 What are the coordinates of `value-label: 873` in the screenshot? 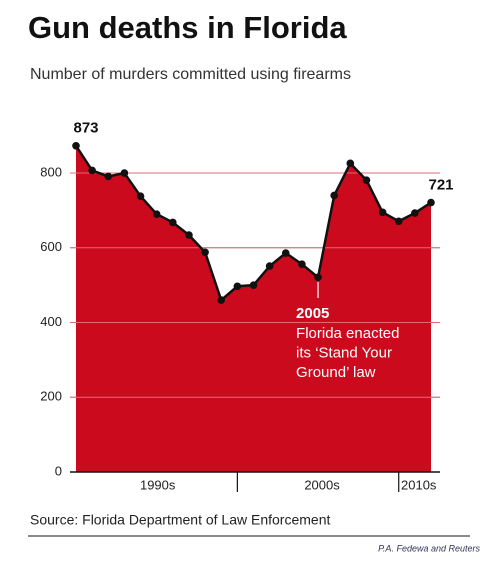 It's located at (85, 128).